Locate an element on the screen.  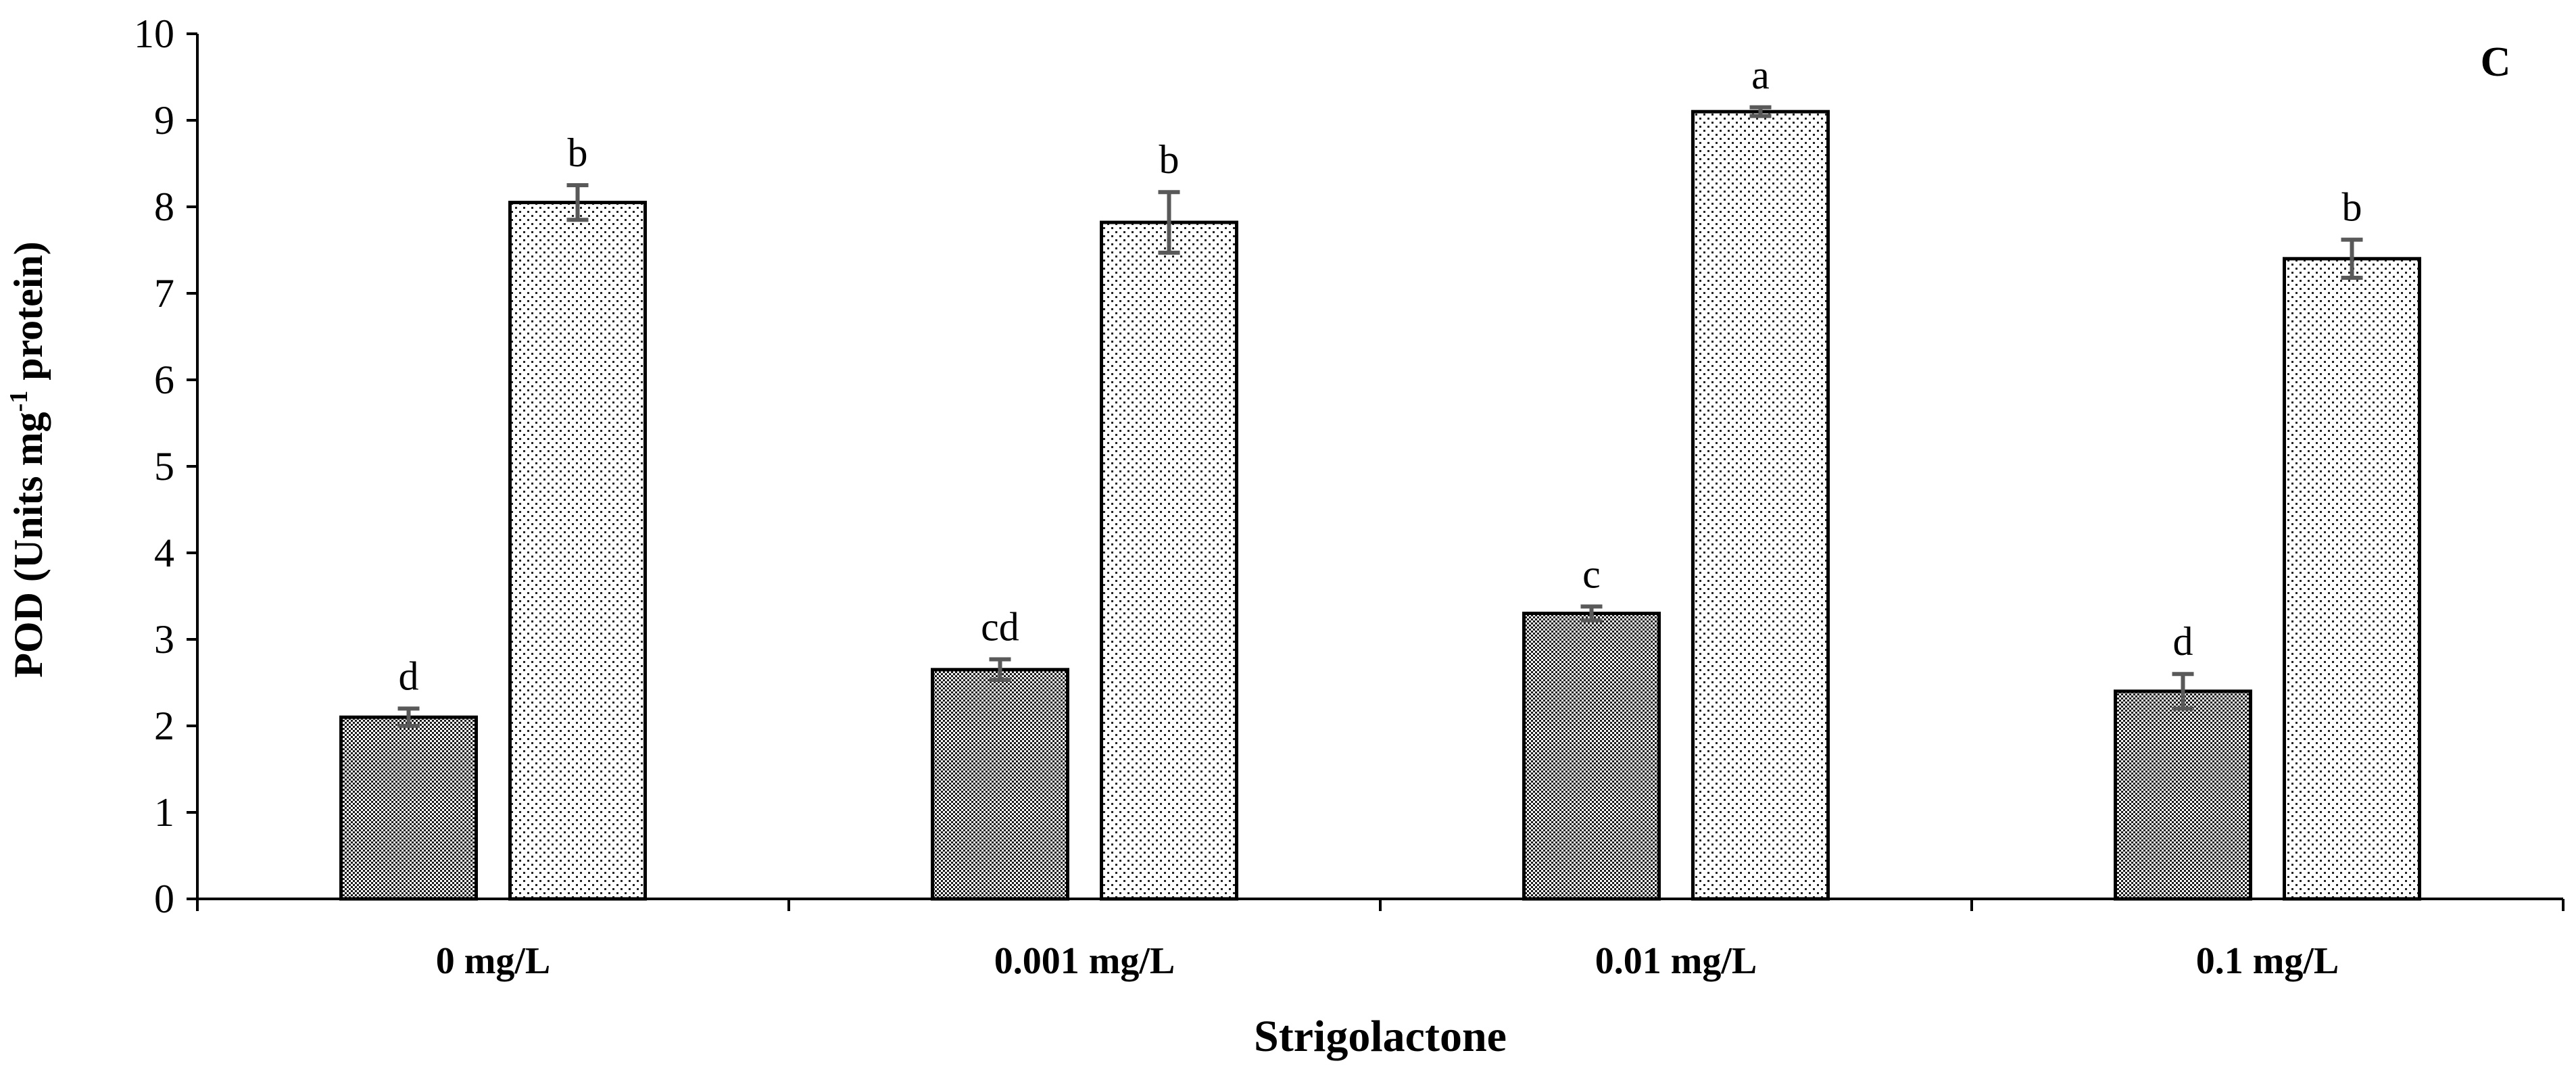
y-tick-label: 10 is located at coordinates (154, 33).